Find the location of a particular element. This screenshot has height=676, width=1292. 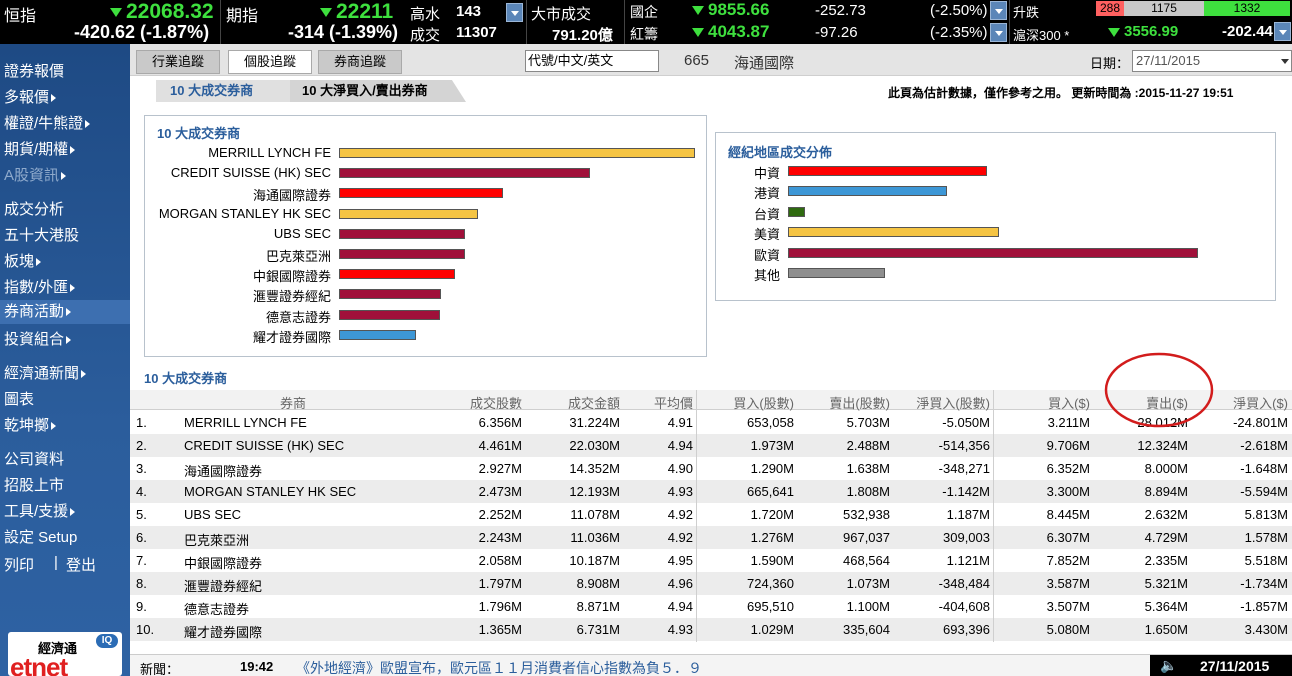

column-header: 平均價 is located at coordinates (673, 403).